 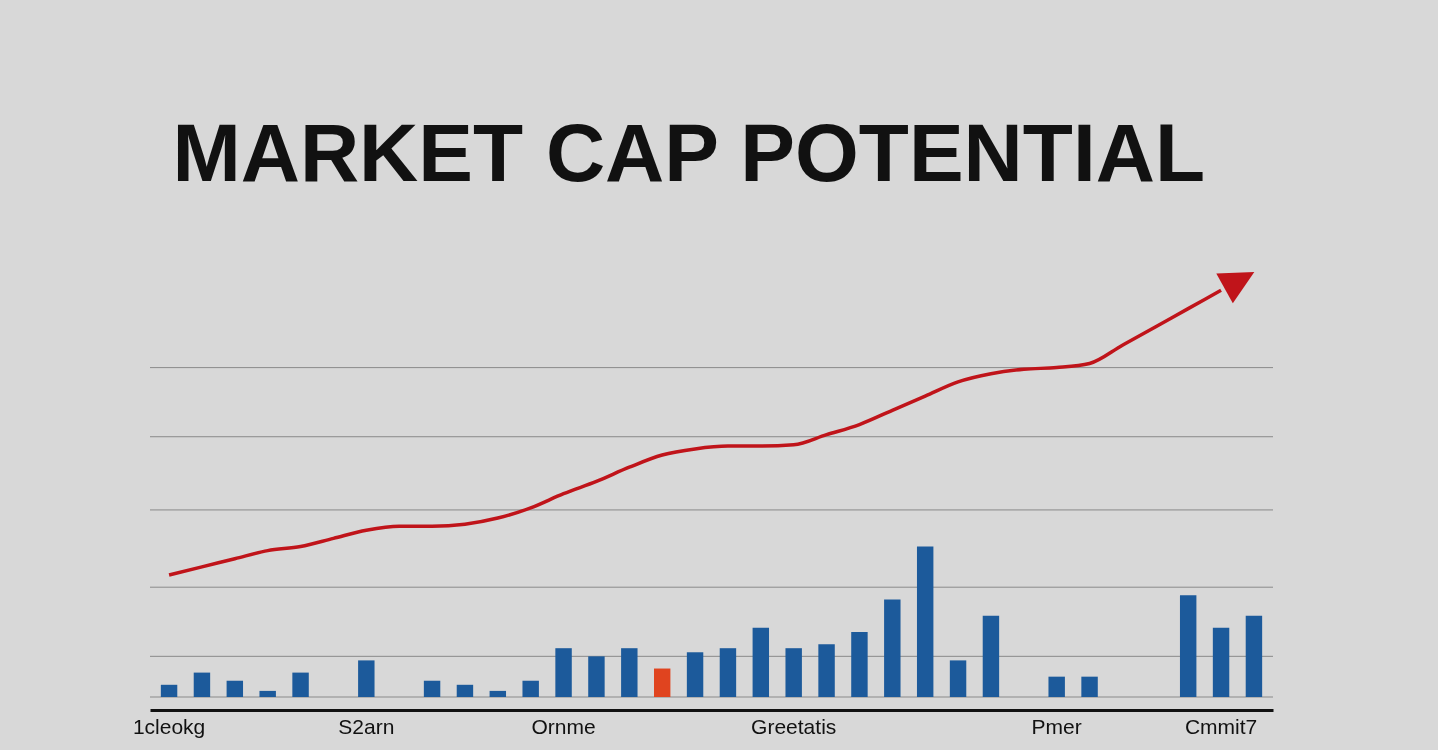 I want to click on x-tick-label: Ornme, so click(x=563, y=726).